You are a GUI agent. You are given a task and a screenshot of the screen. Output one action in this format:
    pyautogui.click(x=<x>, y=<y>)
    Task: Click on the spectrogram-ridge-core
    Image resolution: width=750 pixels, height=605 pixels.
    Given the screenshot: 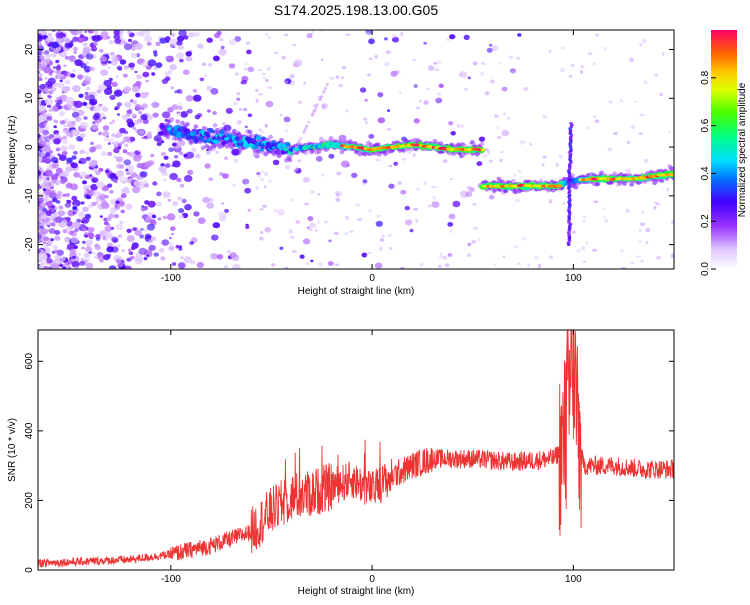 What is the action you would take?
    pyautogui.click(x=482, y=150)
    